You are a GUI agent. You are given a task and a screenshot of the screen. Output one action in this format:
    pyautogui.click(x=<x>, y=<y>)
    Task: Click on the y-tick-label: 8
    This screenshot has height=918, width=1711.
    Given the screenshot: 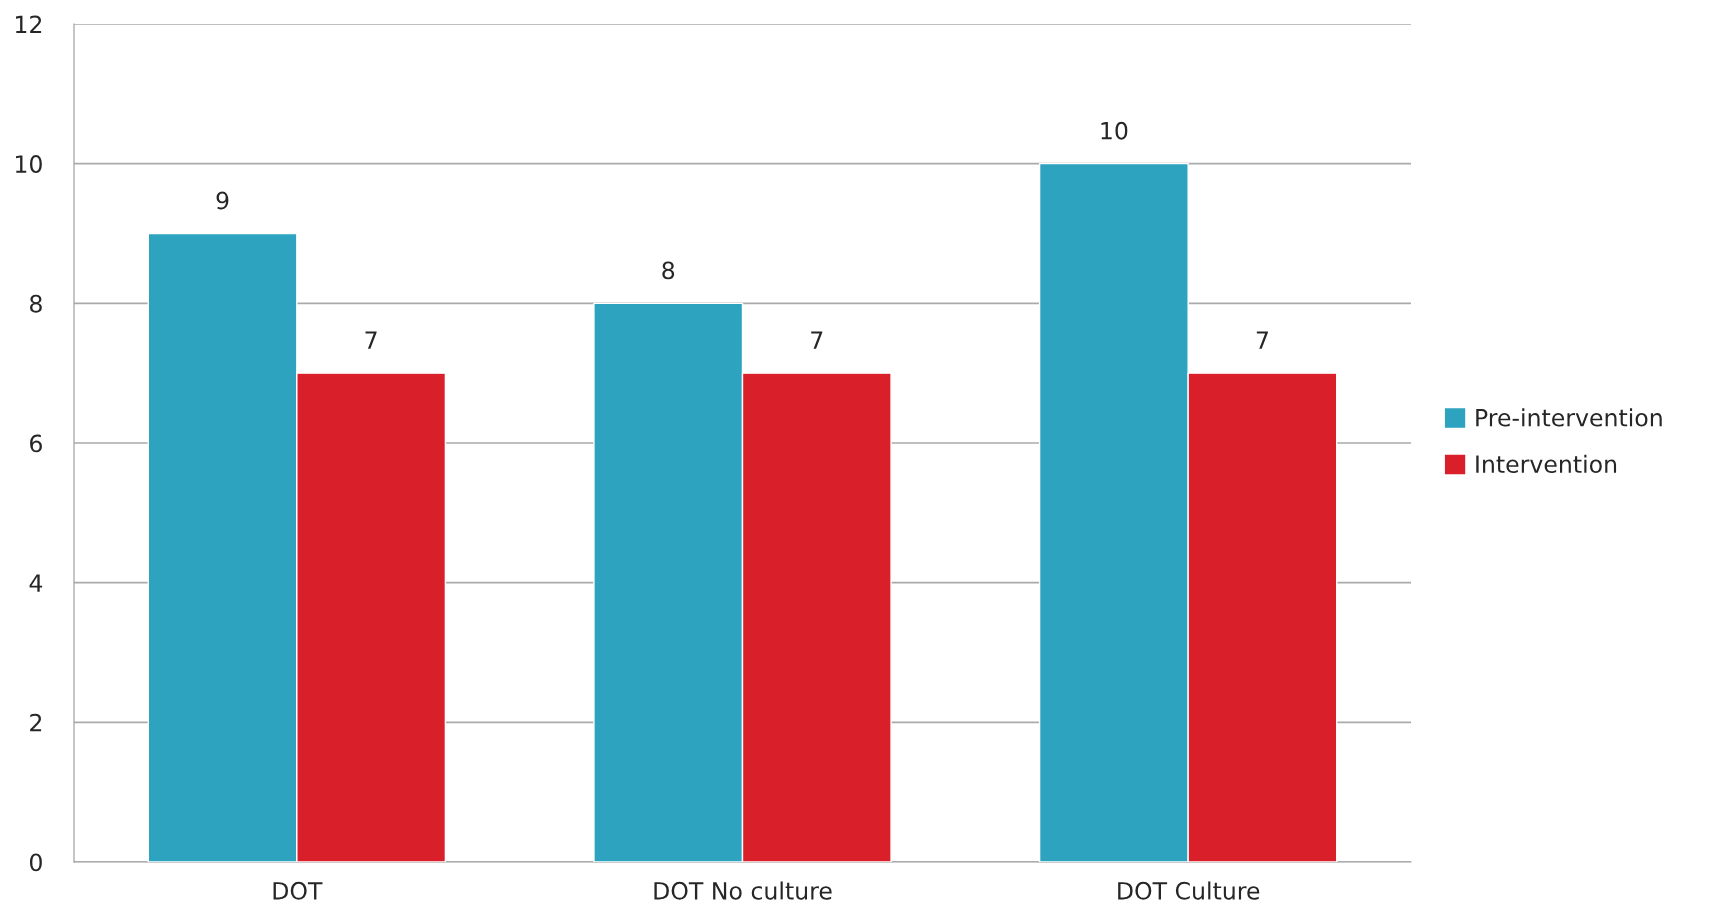 What is the action you would take?
    pyautogui.click(x=36, y=303)
    